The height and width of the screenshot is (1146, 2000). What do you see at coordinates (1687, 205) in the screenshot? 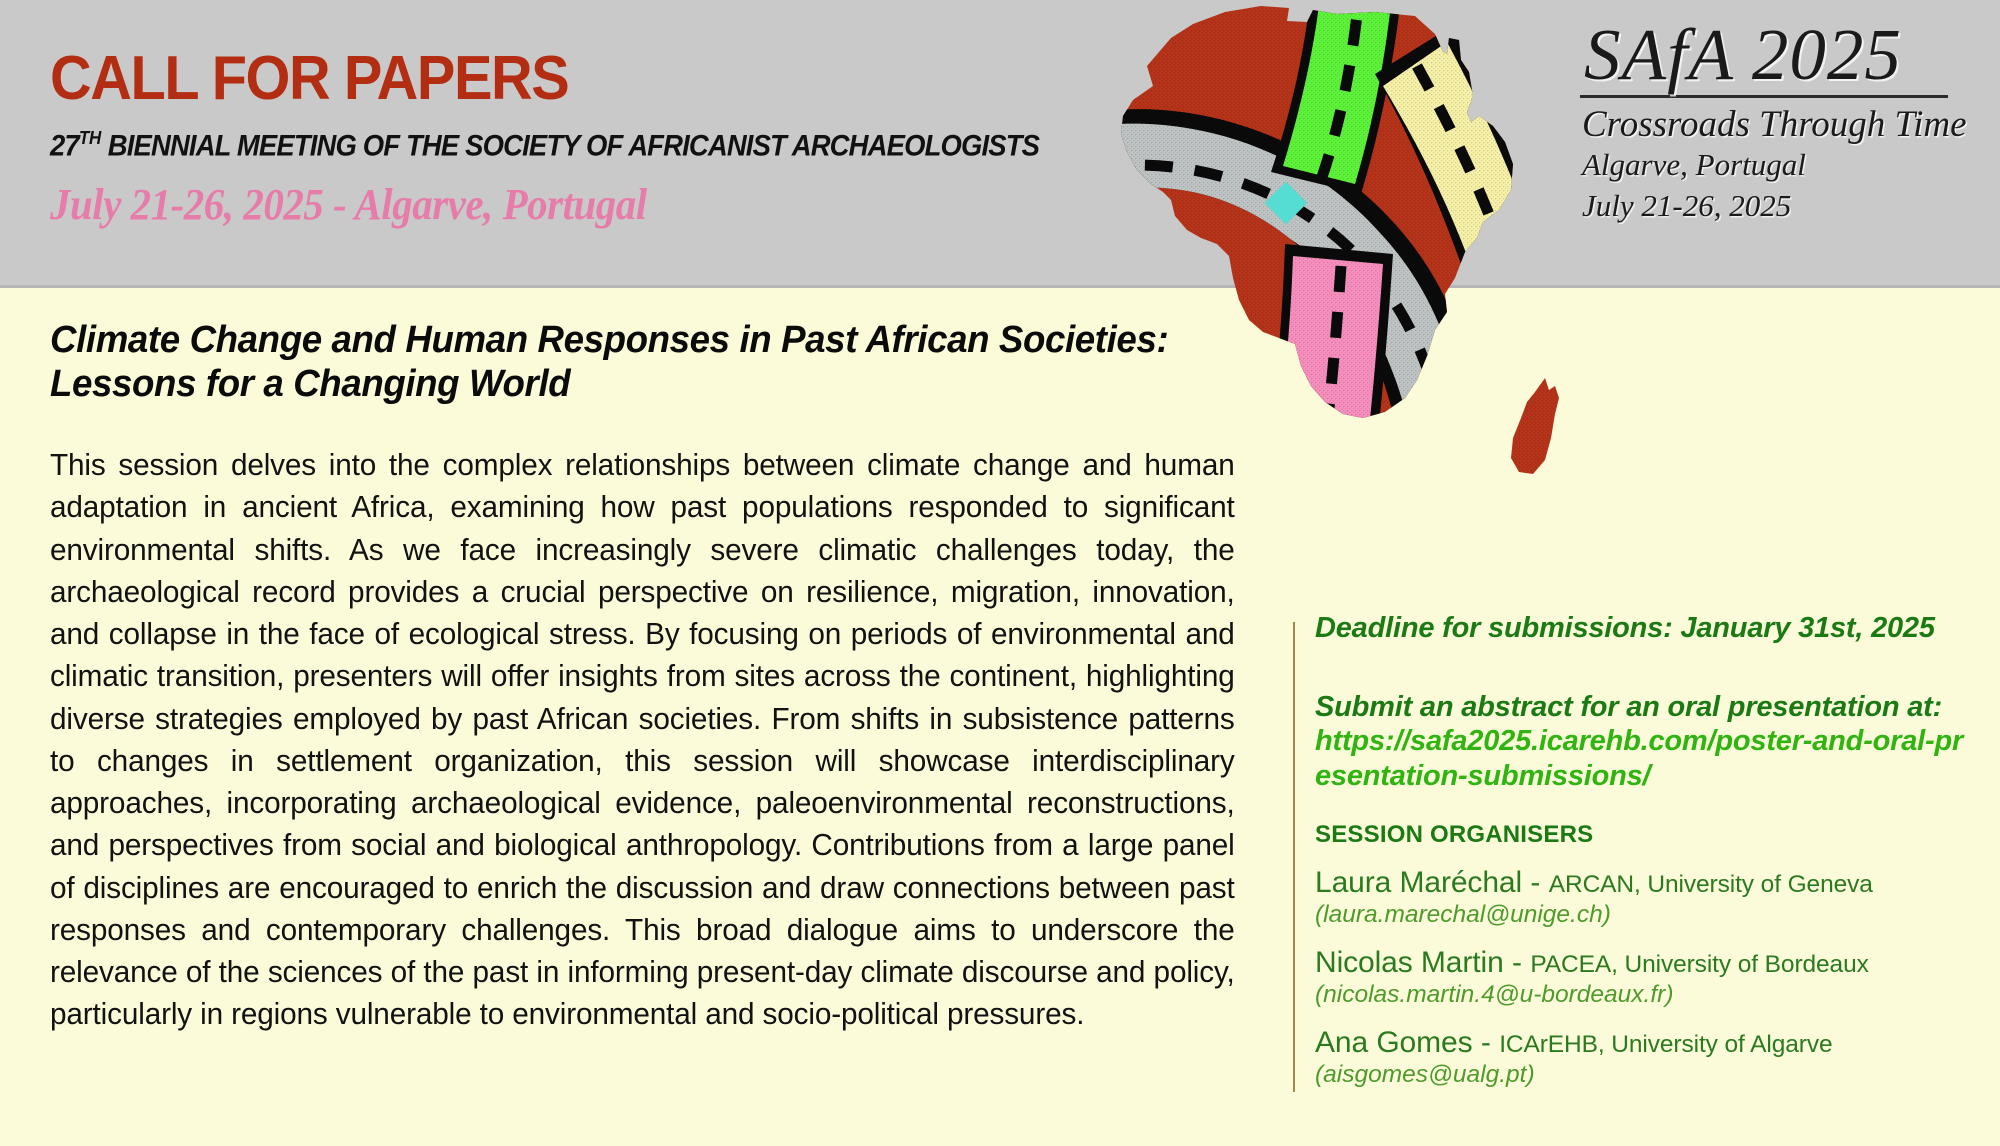
I see `logo-dates: July 21-26, 2025` at bounding box center [1687, 205].